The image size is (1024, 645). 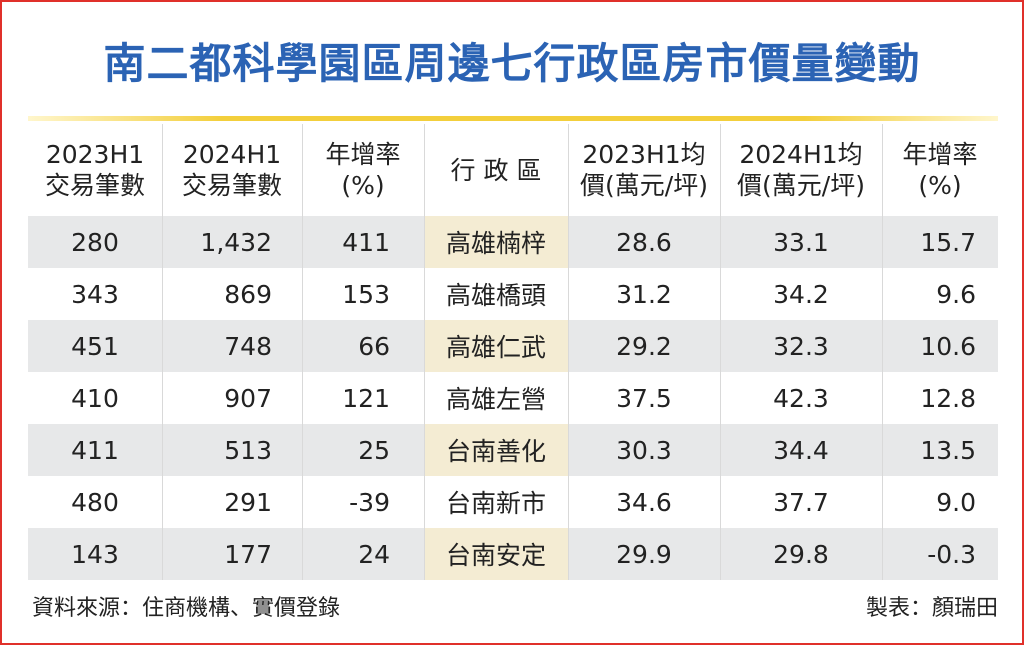 What do you see at coordinates (644, 346) in the screenshot?
I see `value-cell: 29.2` at bounding box center [644, 346].